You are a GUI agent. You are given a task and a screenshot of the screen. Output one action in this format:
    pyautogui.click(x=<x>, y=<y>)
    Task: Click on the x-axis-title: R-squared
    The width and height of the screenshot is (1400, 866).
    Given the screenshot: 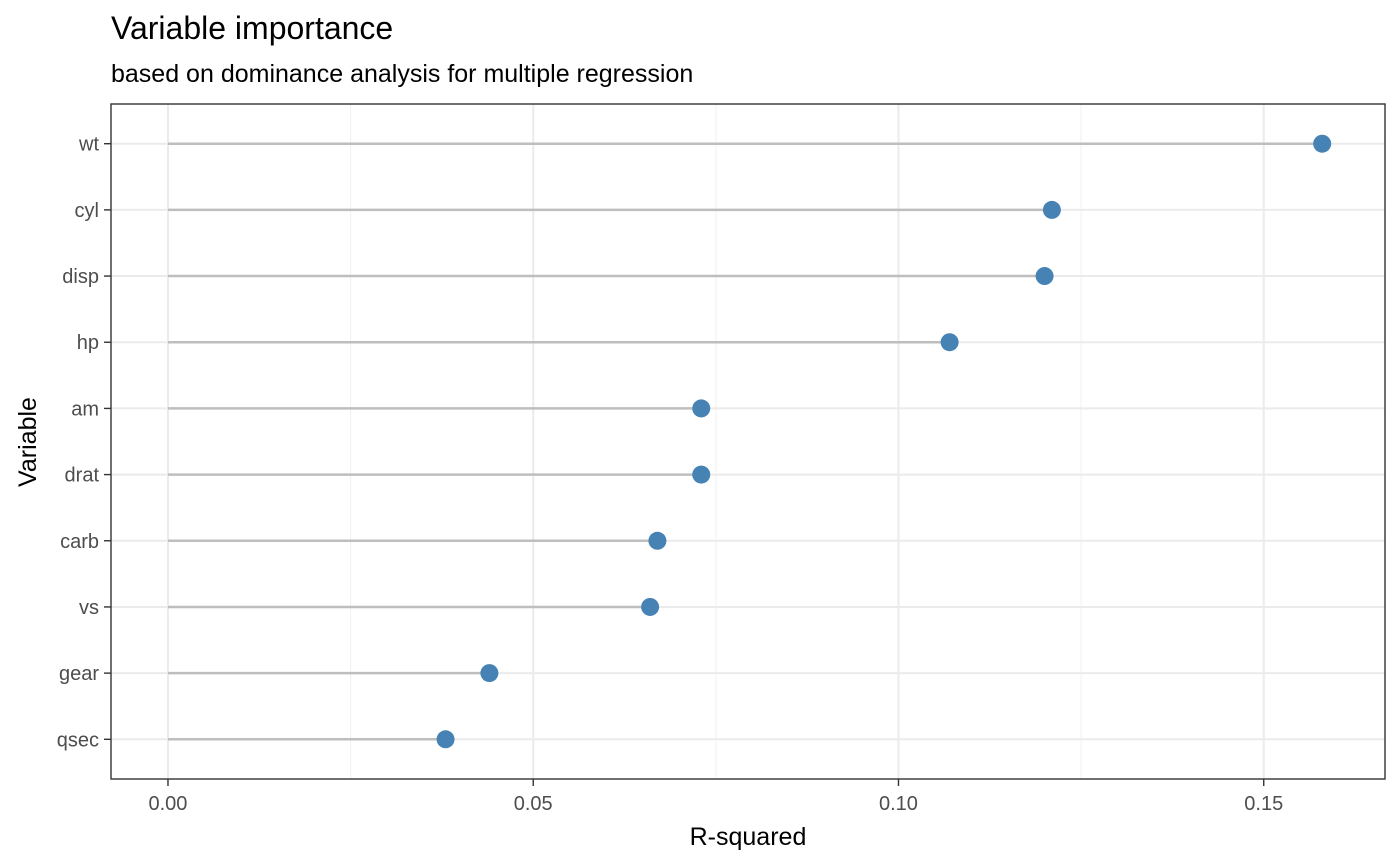 What is the action you would take?
    pyautogui.click(x=748, y=837)
    